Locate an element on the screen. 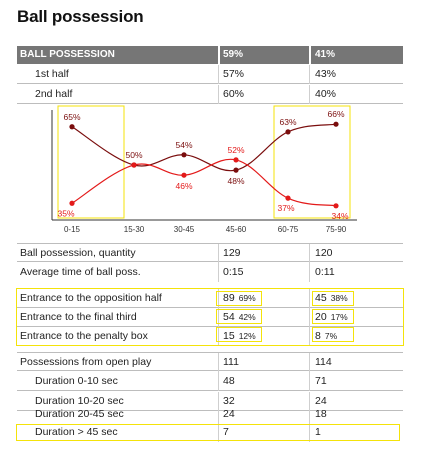  highlight-first-interval is located at coordinates (91, 162).